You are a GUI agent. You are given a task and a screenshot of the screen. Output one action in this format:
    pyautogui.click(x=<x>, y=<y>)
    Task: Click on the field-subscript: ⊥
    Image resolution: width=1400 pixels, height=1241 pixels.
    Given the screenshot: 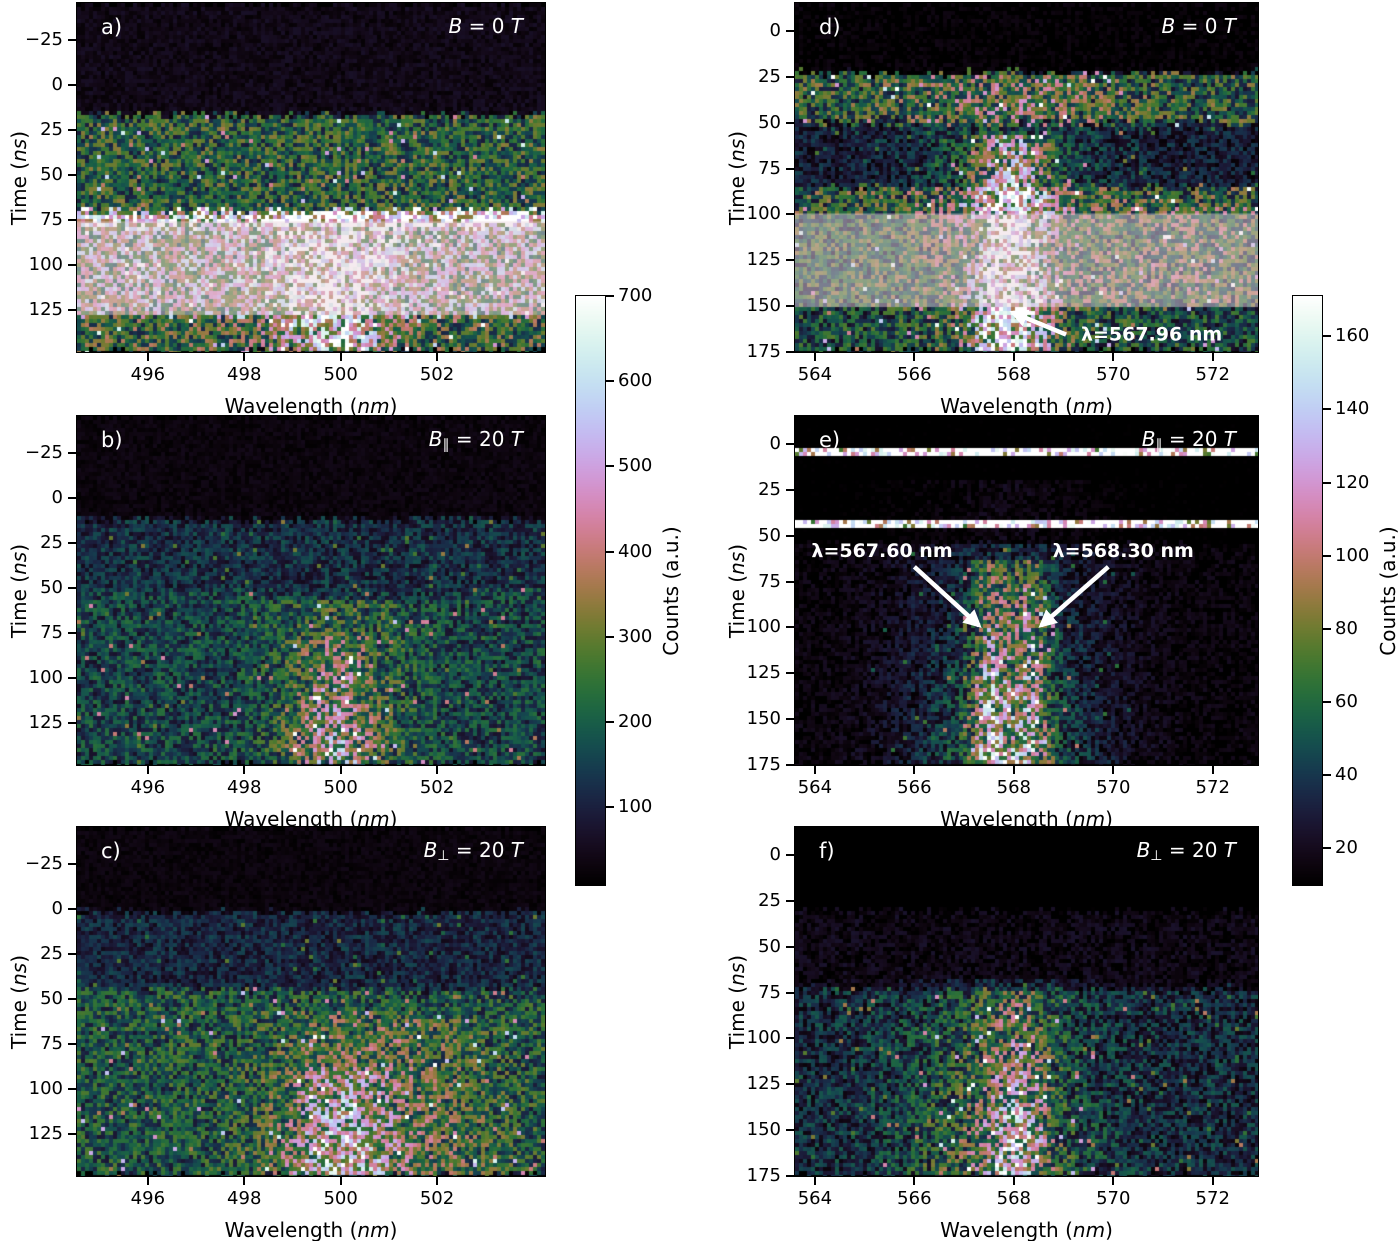 What is the action you would take?
    pyautogui.click(x=1156, y=855)
    